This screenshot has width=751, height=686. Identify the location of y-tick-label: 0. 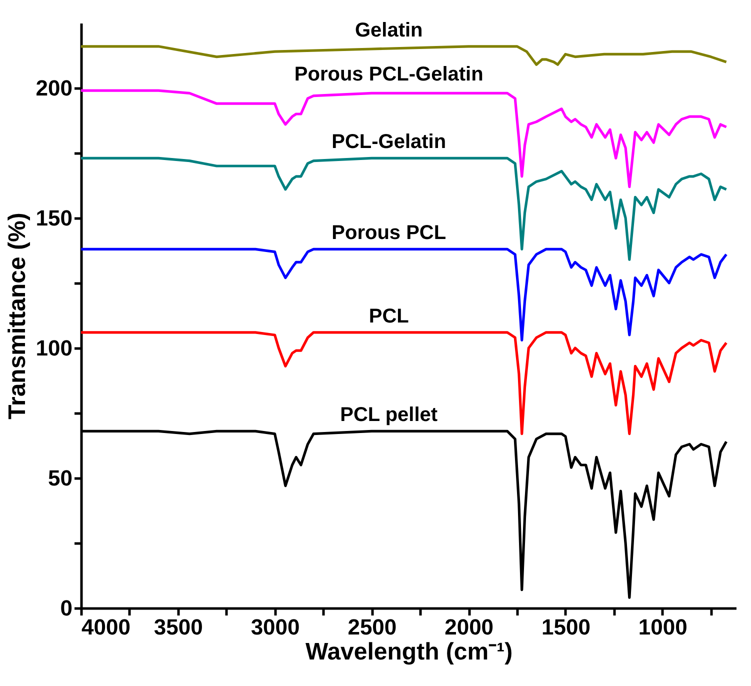
(66, 608).